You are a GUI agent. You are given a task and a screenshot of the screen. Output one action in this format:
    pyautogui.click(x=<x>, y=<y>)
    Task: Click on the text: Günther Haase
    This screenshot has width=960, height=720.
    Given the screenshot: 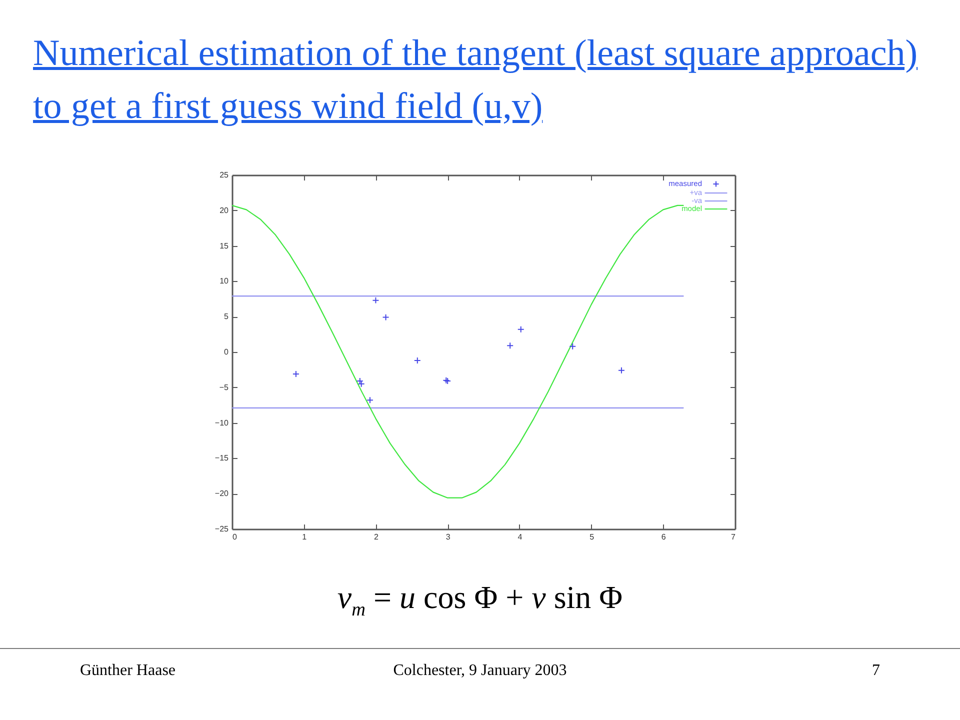 What is the action you would take?
    pyautogui.click(x=128, y=671)
    